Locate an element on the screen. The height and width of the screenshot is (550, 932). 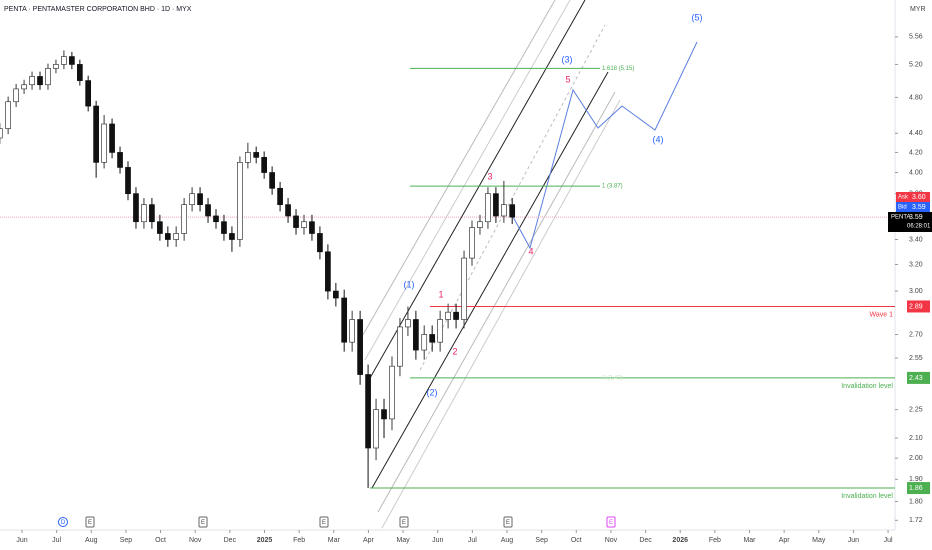
wave-label: 5 is located at coordinates (567, 79).